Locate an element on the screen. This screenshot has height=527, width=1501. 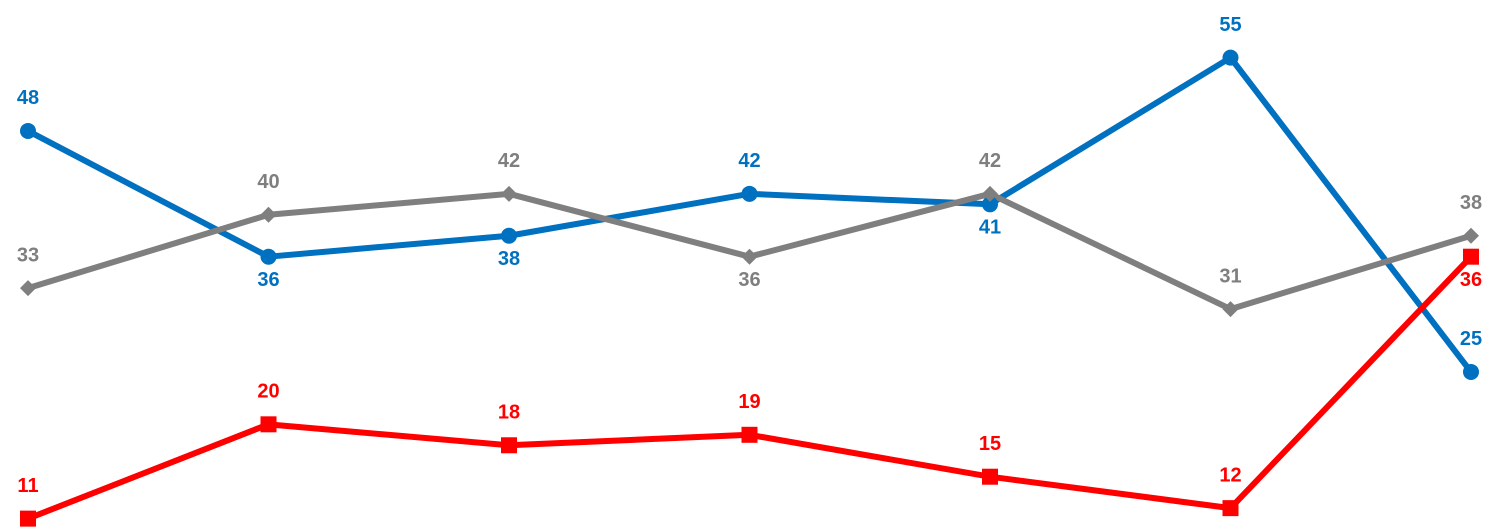
data-label: 19 is located at coordinates (749, 402).